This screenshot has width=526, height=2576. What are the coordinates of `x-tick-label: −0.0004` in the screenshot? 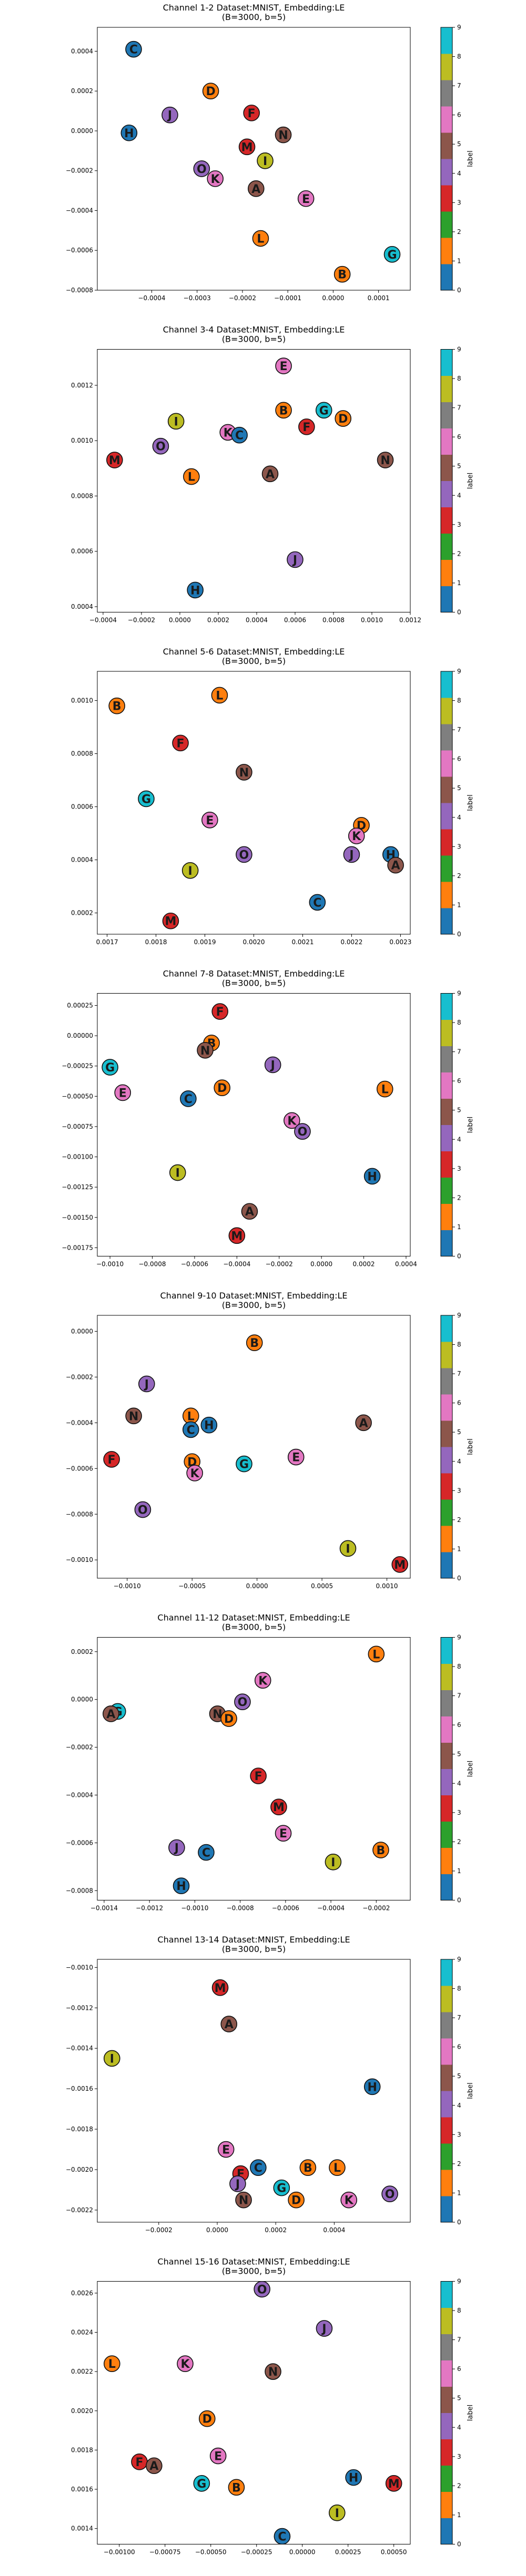 It's located at (103, 620).